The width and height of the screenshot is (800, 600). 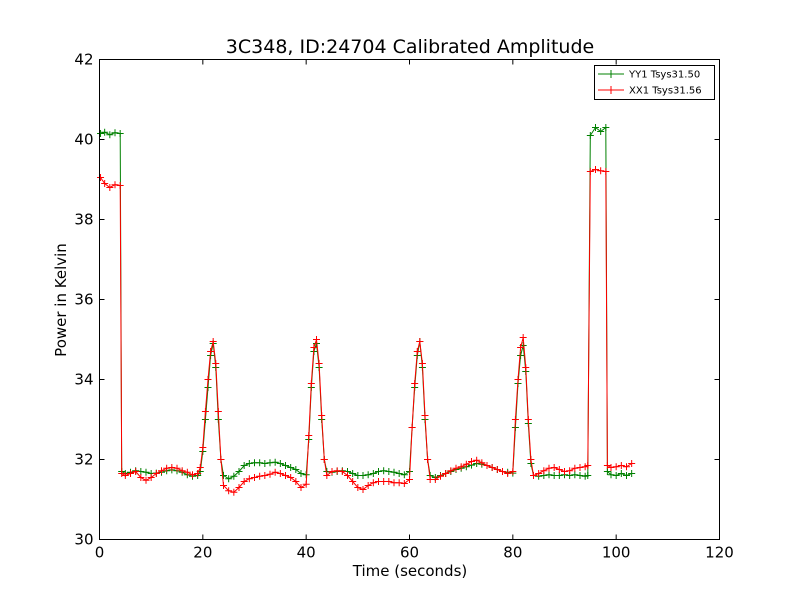 I want to click on x-tick-label: 100, so click(x=616, y=553).